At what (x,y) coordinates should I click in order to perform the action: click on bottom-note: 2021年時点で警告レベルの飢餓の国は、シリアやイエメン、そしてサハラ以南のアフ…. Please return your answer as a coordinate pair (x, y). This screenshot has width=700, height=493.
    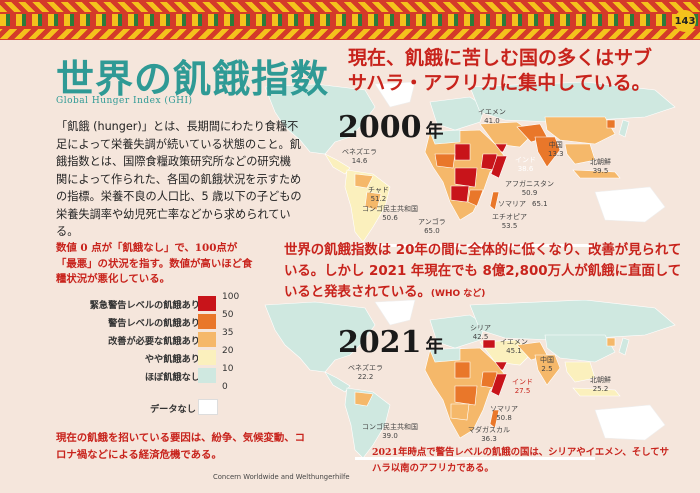
    Looking at the image, I should click on (521, 460).